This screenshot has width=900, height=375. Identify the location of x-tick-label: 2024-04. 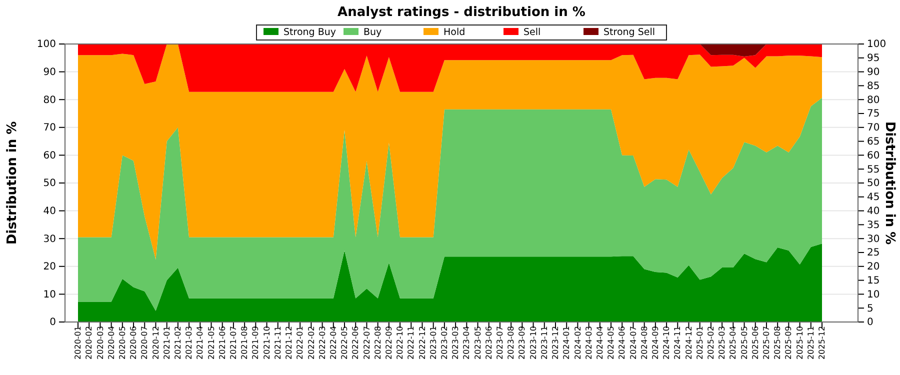
(599, 343).